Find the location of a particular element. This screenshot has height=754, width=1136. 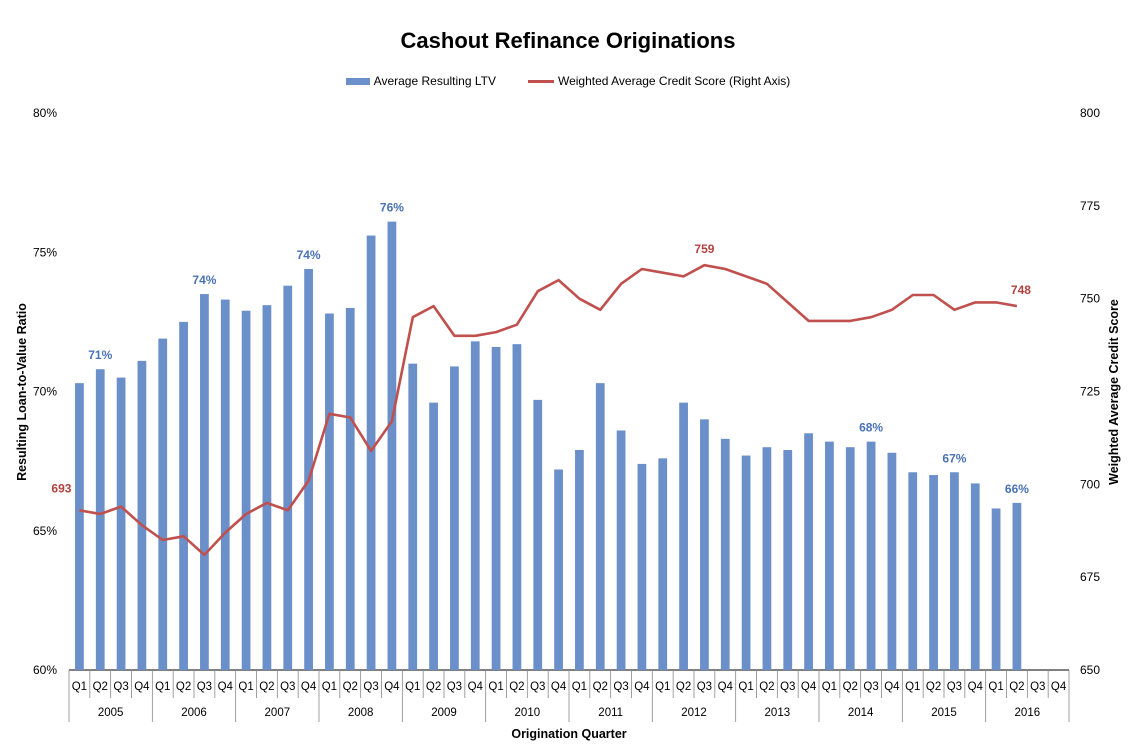

legend-label-ltv: Average Resulting LTV is located at coordinates (434, 81).